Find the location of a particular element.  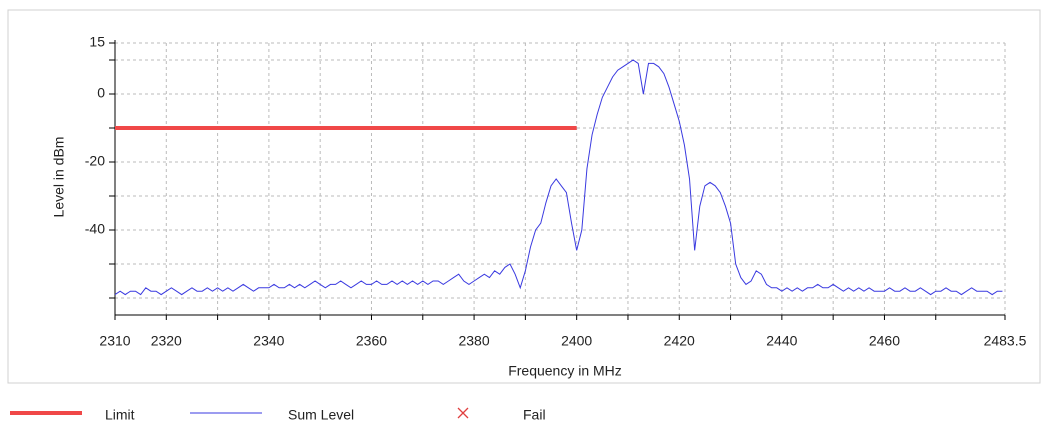

y-axis-label: Level in dBm is located at coordinates (59, 177).